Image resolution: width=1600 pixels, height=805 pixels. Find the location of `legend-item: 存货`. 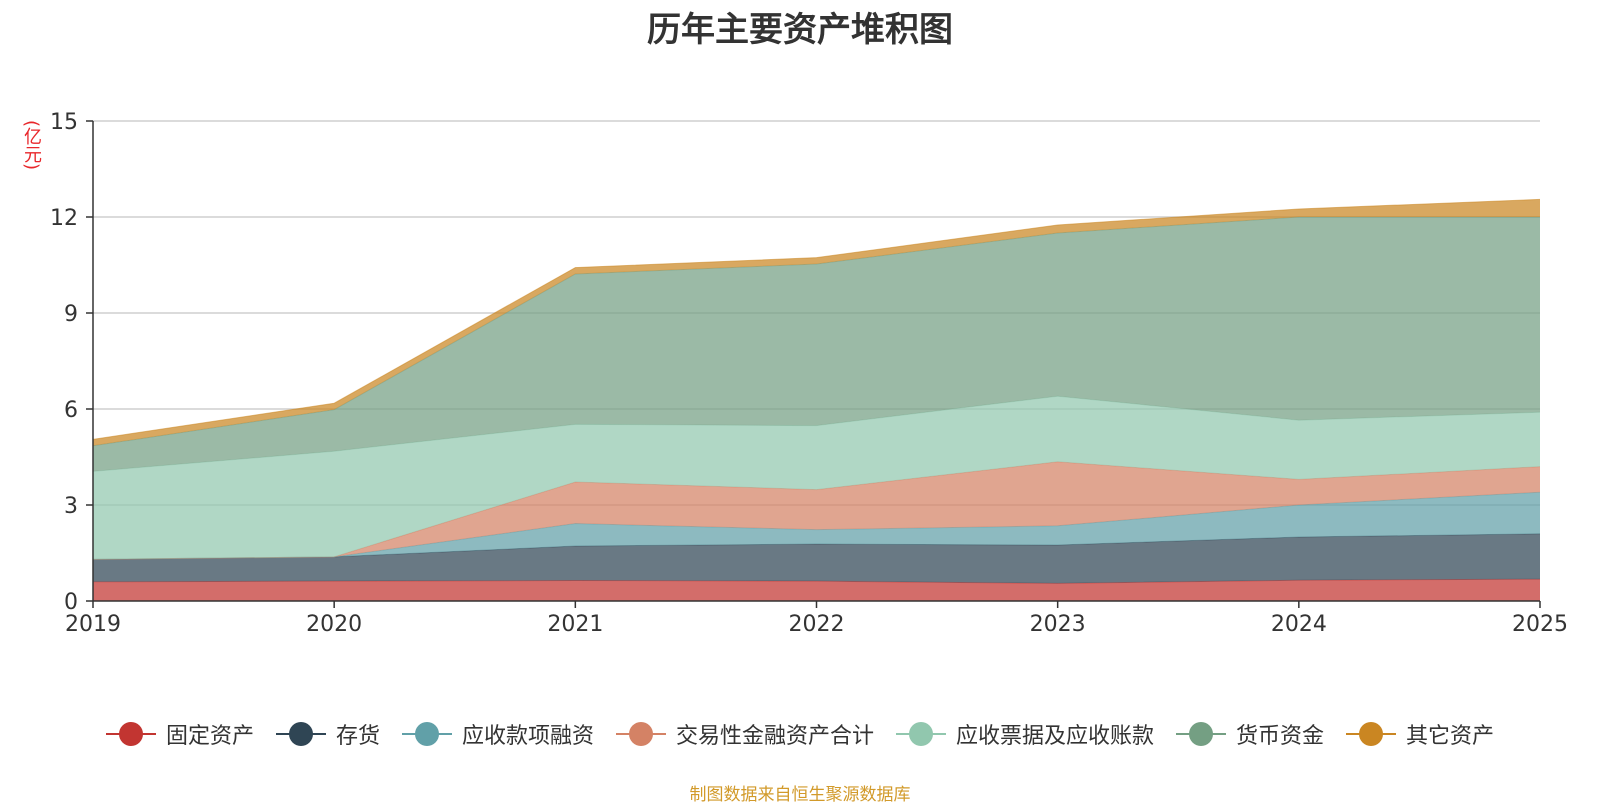

legend-item: 存货 is located at coordinates (327, 734).